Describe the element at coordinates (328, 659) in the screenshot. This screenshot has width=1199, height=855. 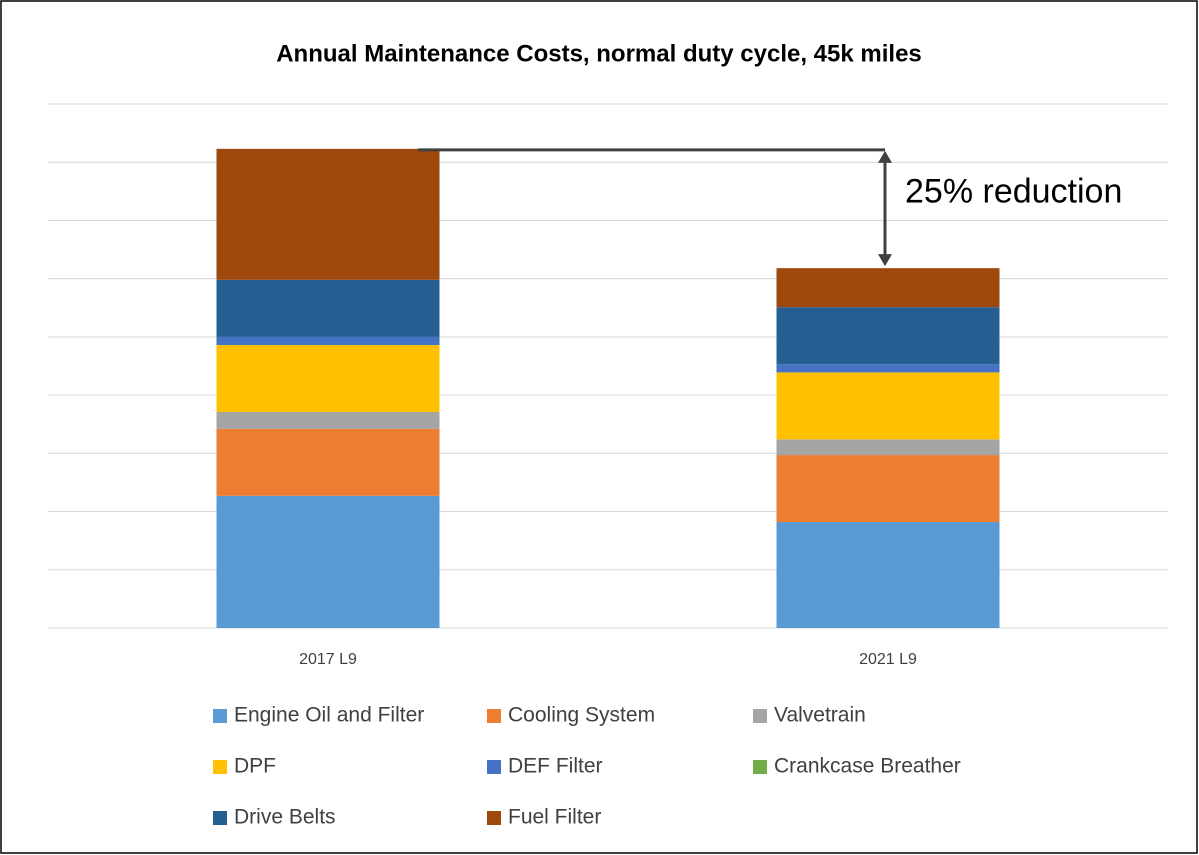
I see `x-tick-label: 2017 L9` at that location.